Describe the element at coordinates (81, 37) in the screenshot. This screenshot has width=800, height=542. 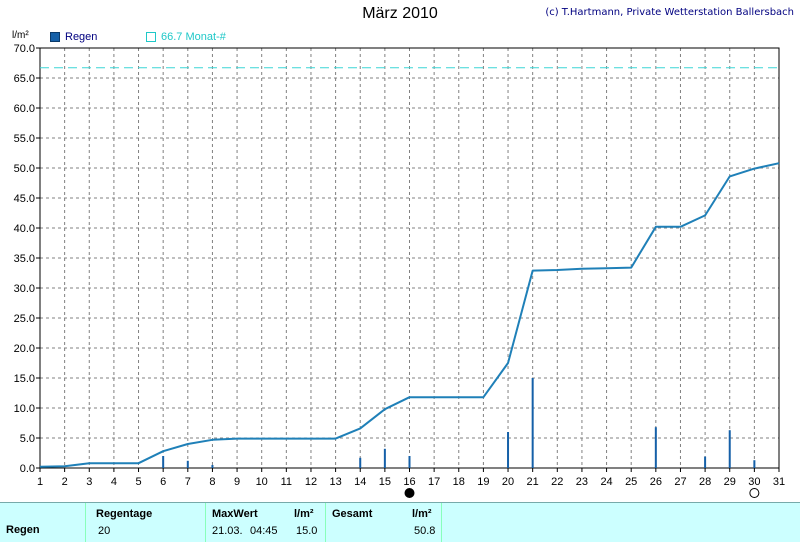
I see `legend-rain-label: Regen` at that location.